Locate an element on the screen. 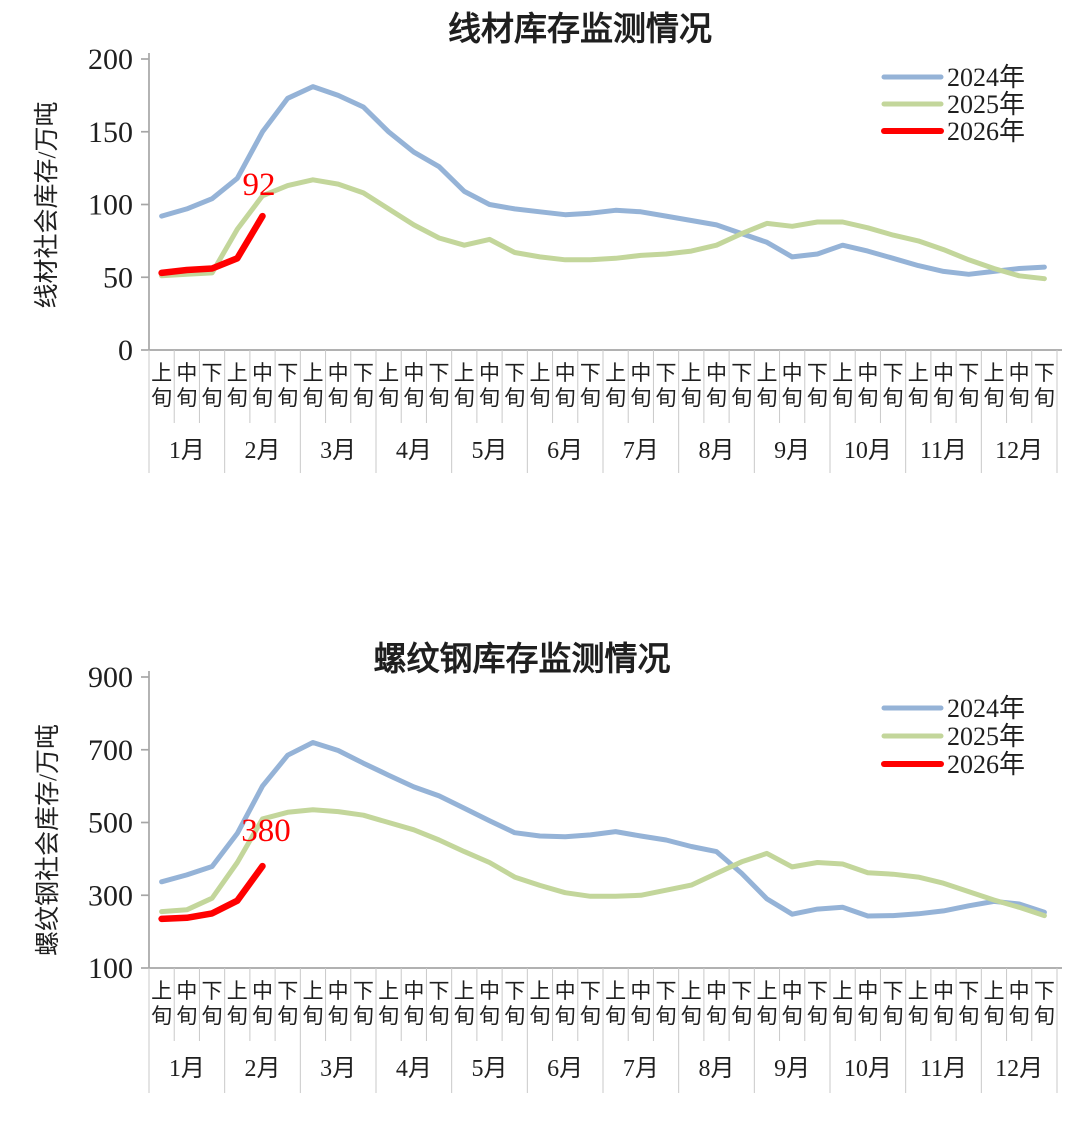 The height and width of the screenshot is (1146, 1080). rebar-annotation-380: 380 is located at coordinates (266, 831).